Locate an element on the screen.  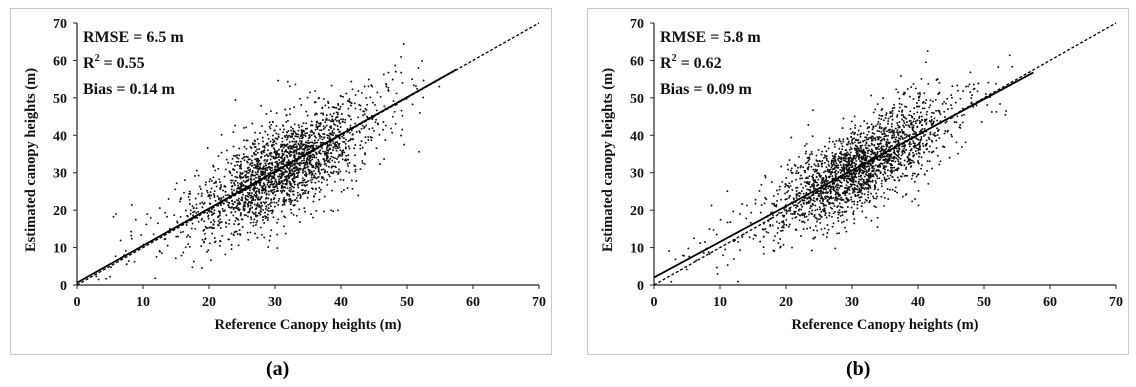
x-tick-label: 0 is located at coordinates (654, 302).